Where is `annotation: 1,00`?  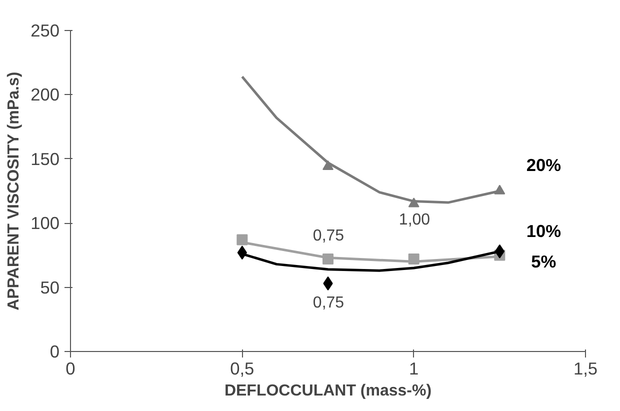
annotation: 1,00 is located at coordinates (414, 220).